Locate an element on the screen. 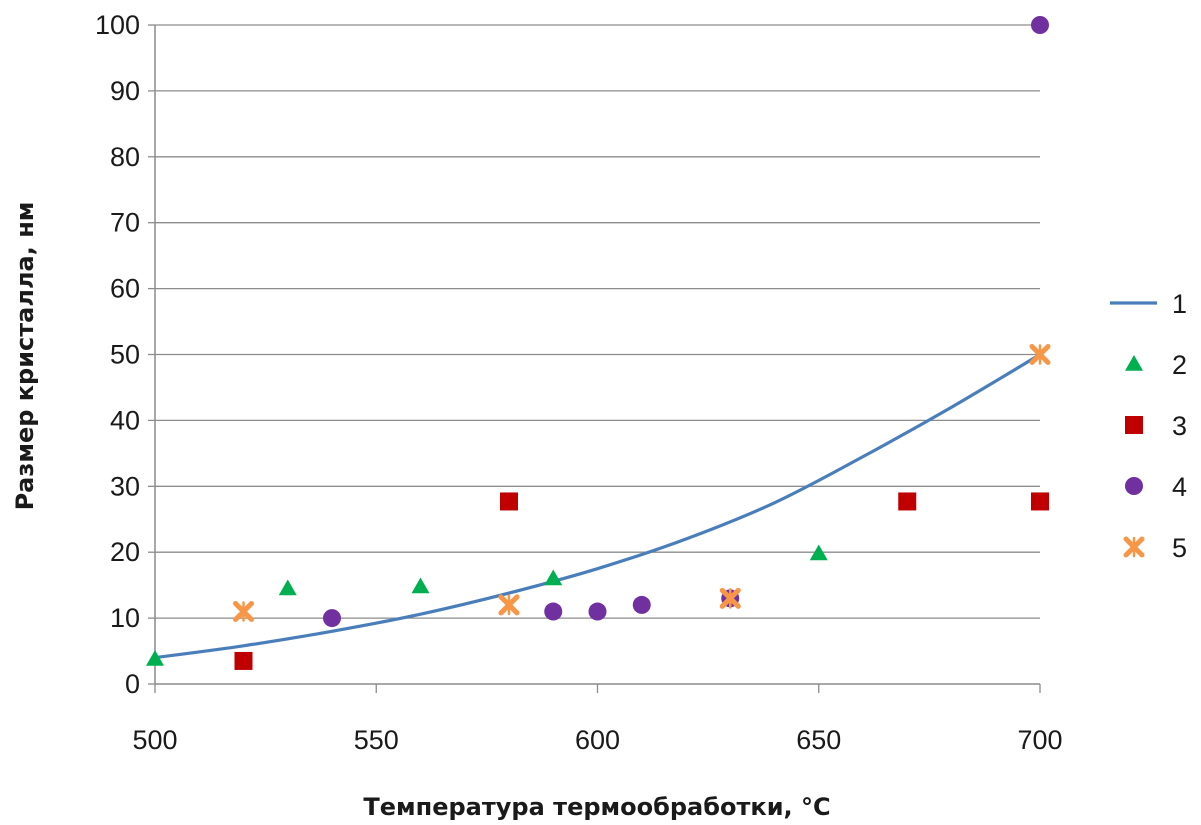 This screenshot has width=1201, height=825. x-tick-label-550: 550 is located at coordinates (376, 740).